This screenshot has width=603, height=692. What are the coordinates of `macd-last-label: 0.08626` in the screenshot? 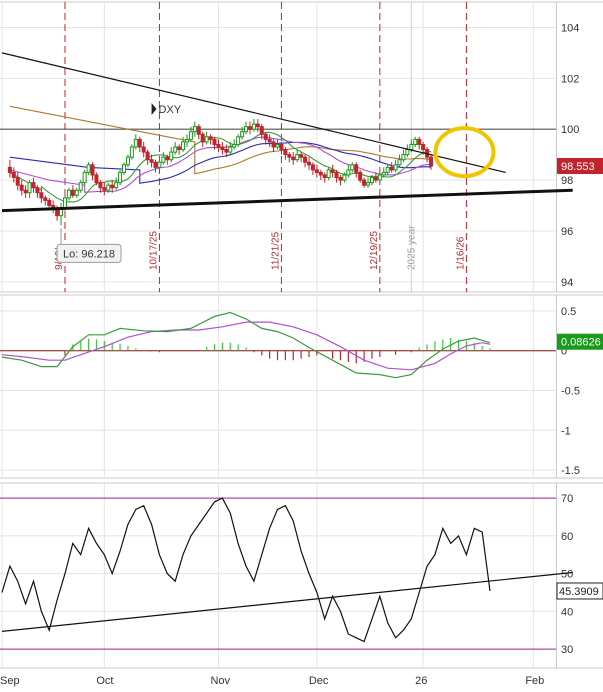 It's located at (581, 343).